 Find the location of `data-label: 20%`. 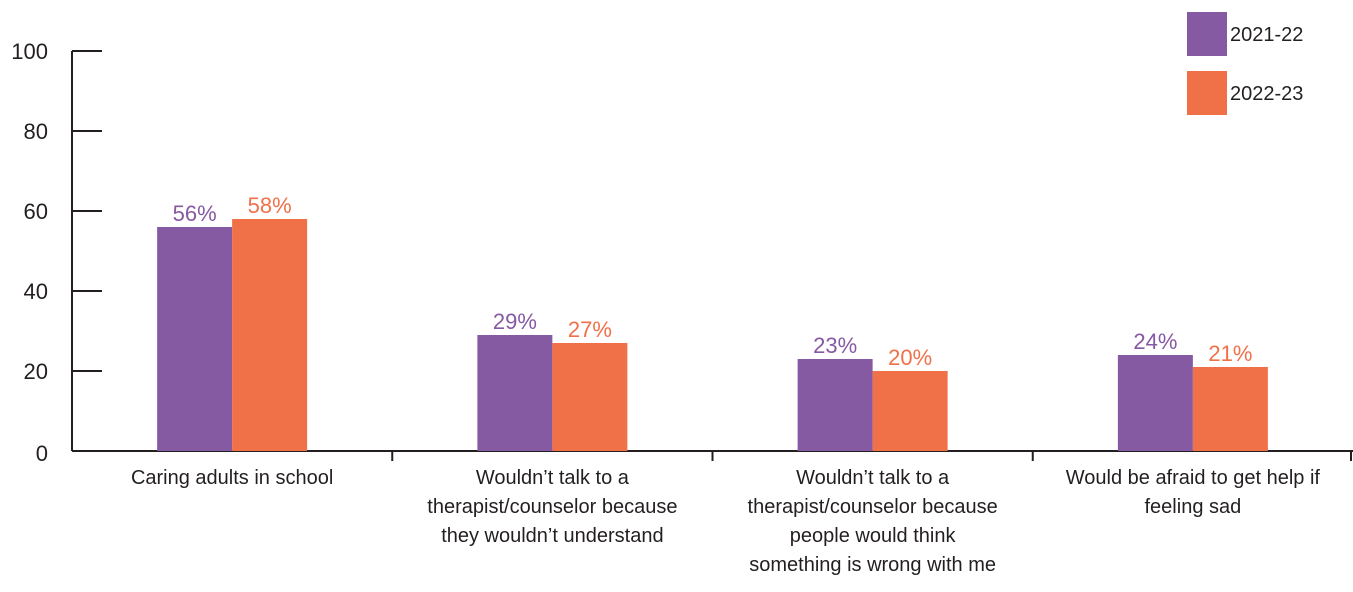

data-label: 20% is located at coordinates (910, 357).